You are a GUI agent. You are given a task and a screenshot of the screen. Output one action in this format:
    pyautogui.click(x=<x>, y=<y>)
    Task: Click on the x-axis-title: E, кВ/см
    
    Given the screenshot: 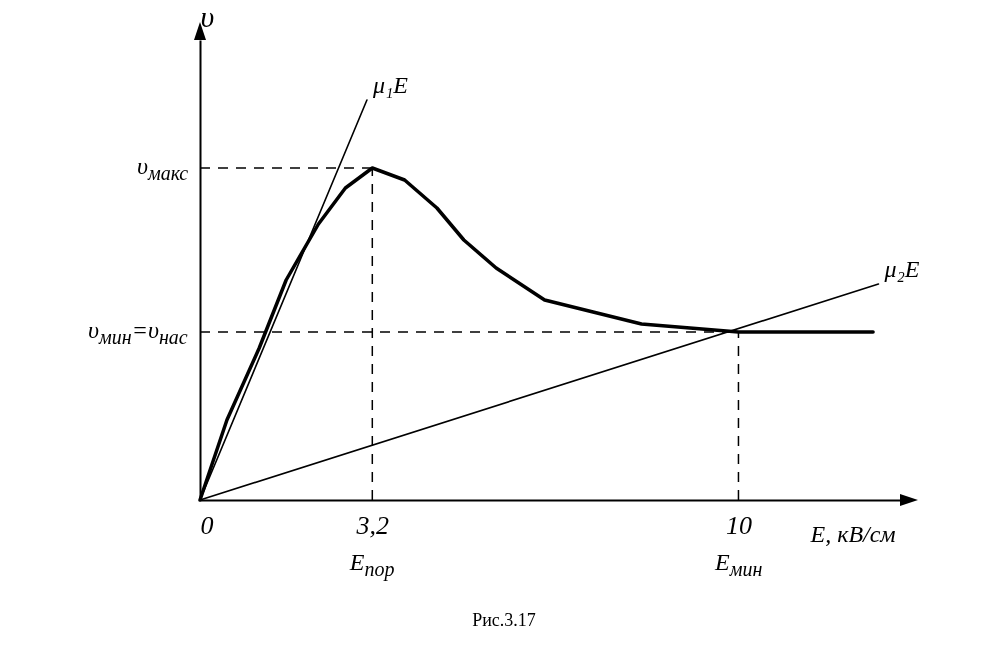 What is the action you would take?
    pyautogui.click(x=852, y=533)
    